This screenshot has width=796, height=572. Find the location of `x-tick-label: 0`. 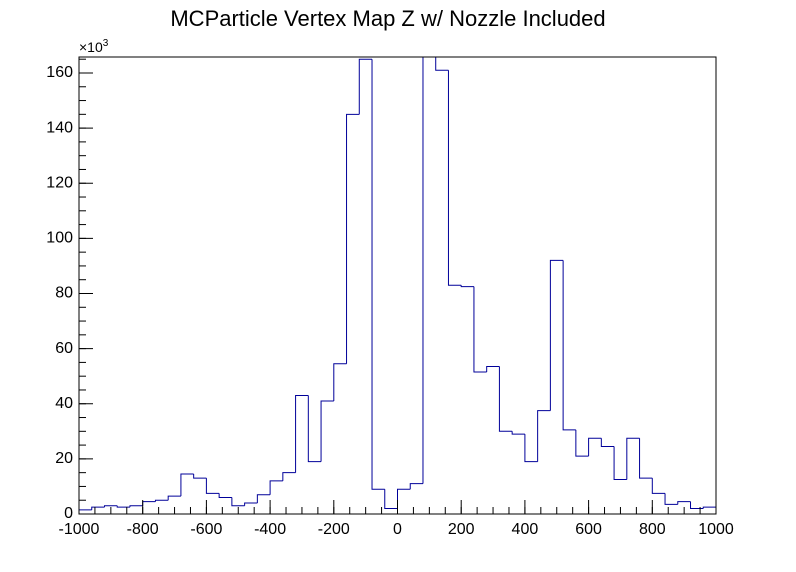

x-tick-label: 0 is located at coordinates (397, 529).